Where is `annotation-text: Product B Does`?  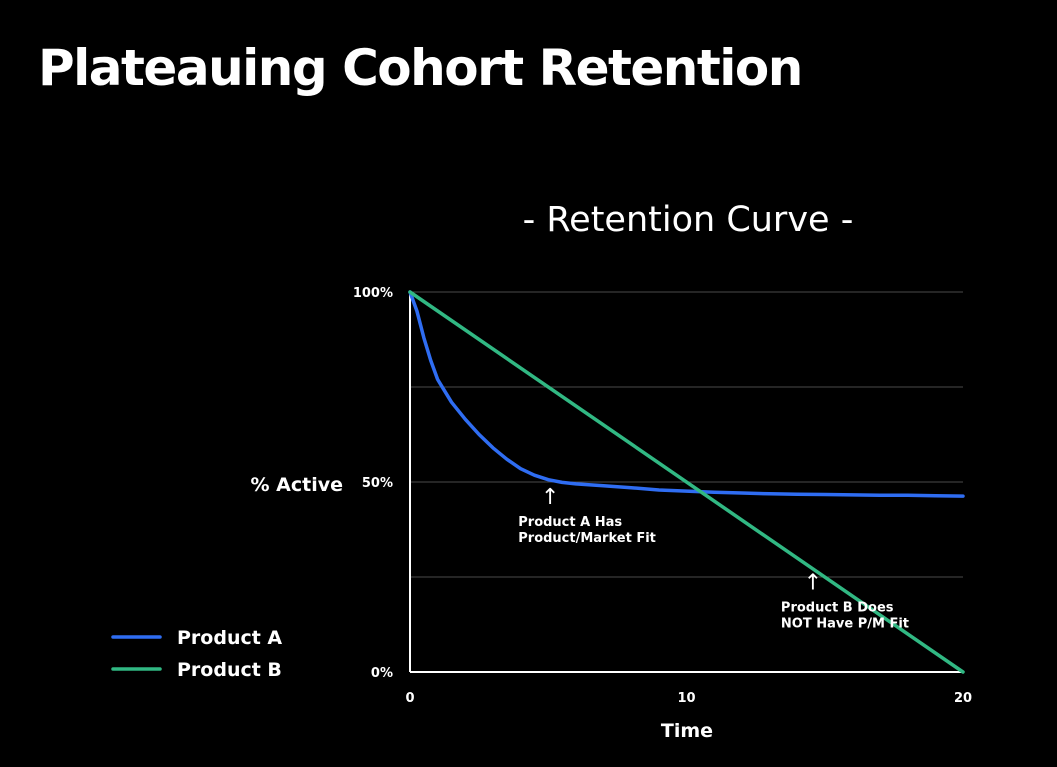
annotation-text: Product B Does is located at coordinates (837, 608).